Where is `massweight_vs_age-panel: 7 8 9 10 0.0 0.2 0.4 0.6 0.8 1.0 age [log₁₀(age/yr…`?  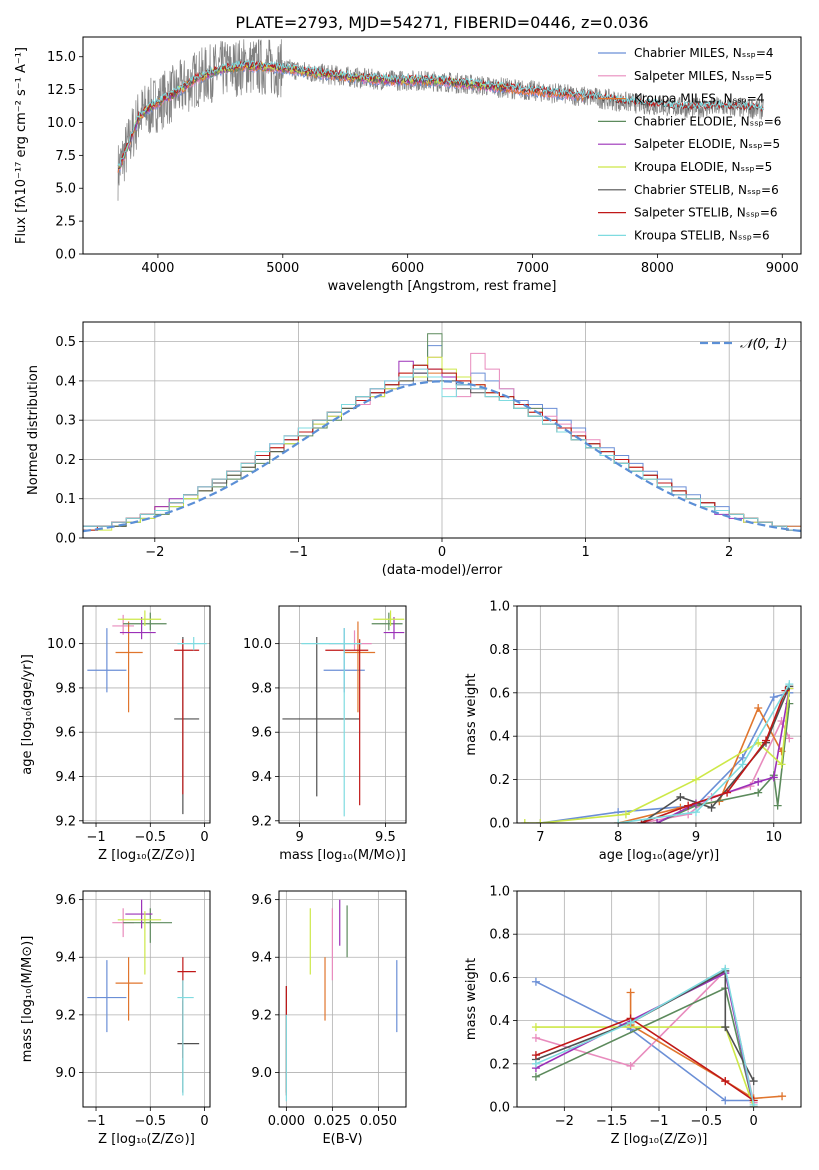
massweight_vs_age-panel: 7 8 9 10 0.0 0.2 0.4 0.6 0.8 1.0 age [log₁₀(age/yr… is located at coordinates (633, 731).